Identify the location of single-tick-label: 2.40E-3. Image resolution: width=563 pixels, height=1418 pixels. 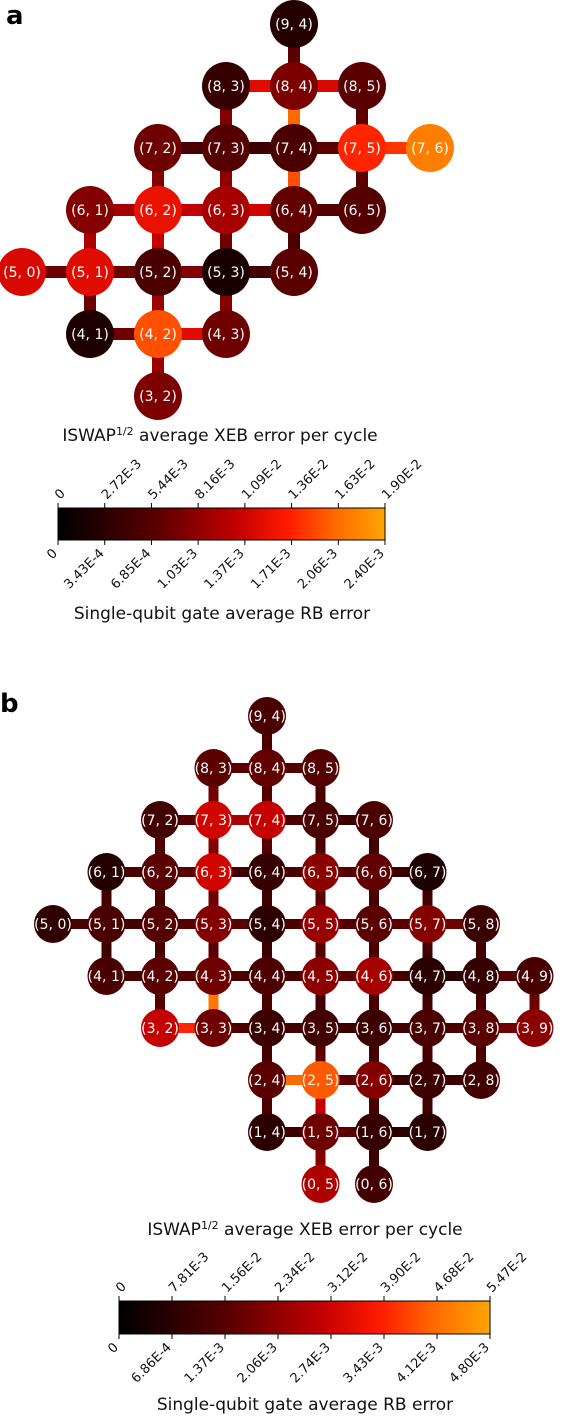
(365, 569).